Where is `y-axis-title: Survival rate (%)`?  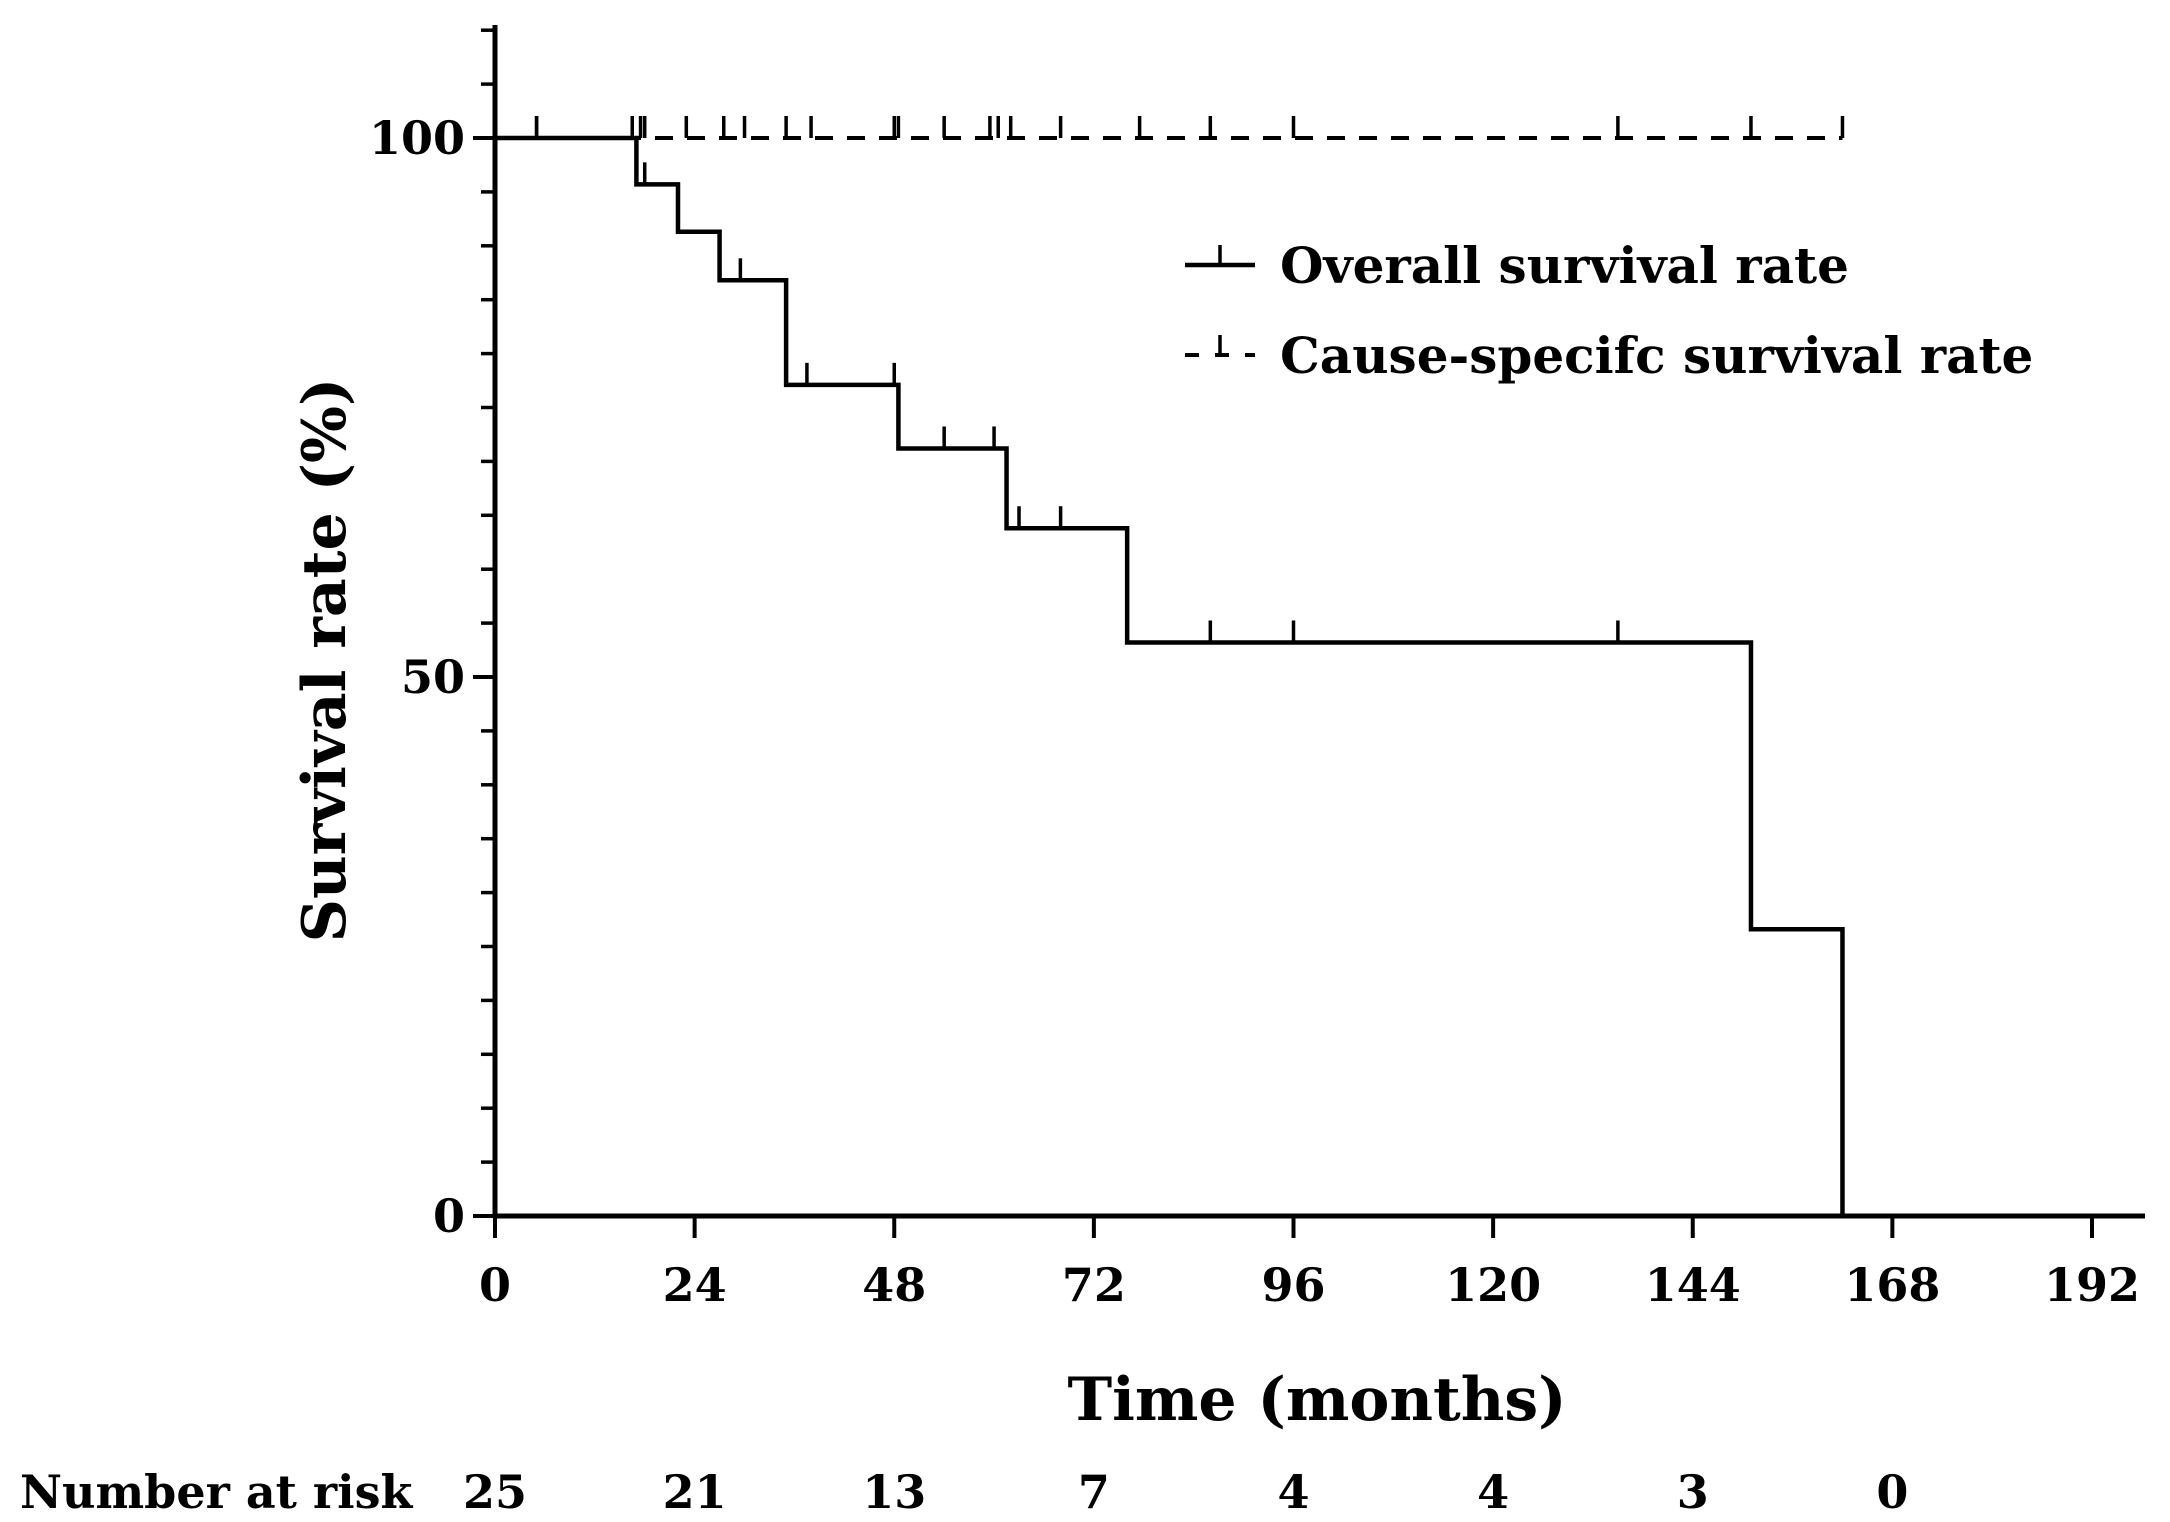 y-axis-title: Survival rate (%) is located at coordinates (325, 660).